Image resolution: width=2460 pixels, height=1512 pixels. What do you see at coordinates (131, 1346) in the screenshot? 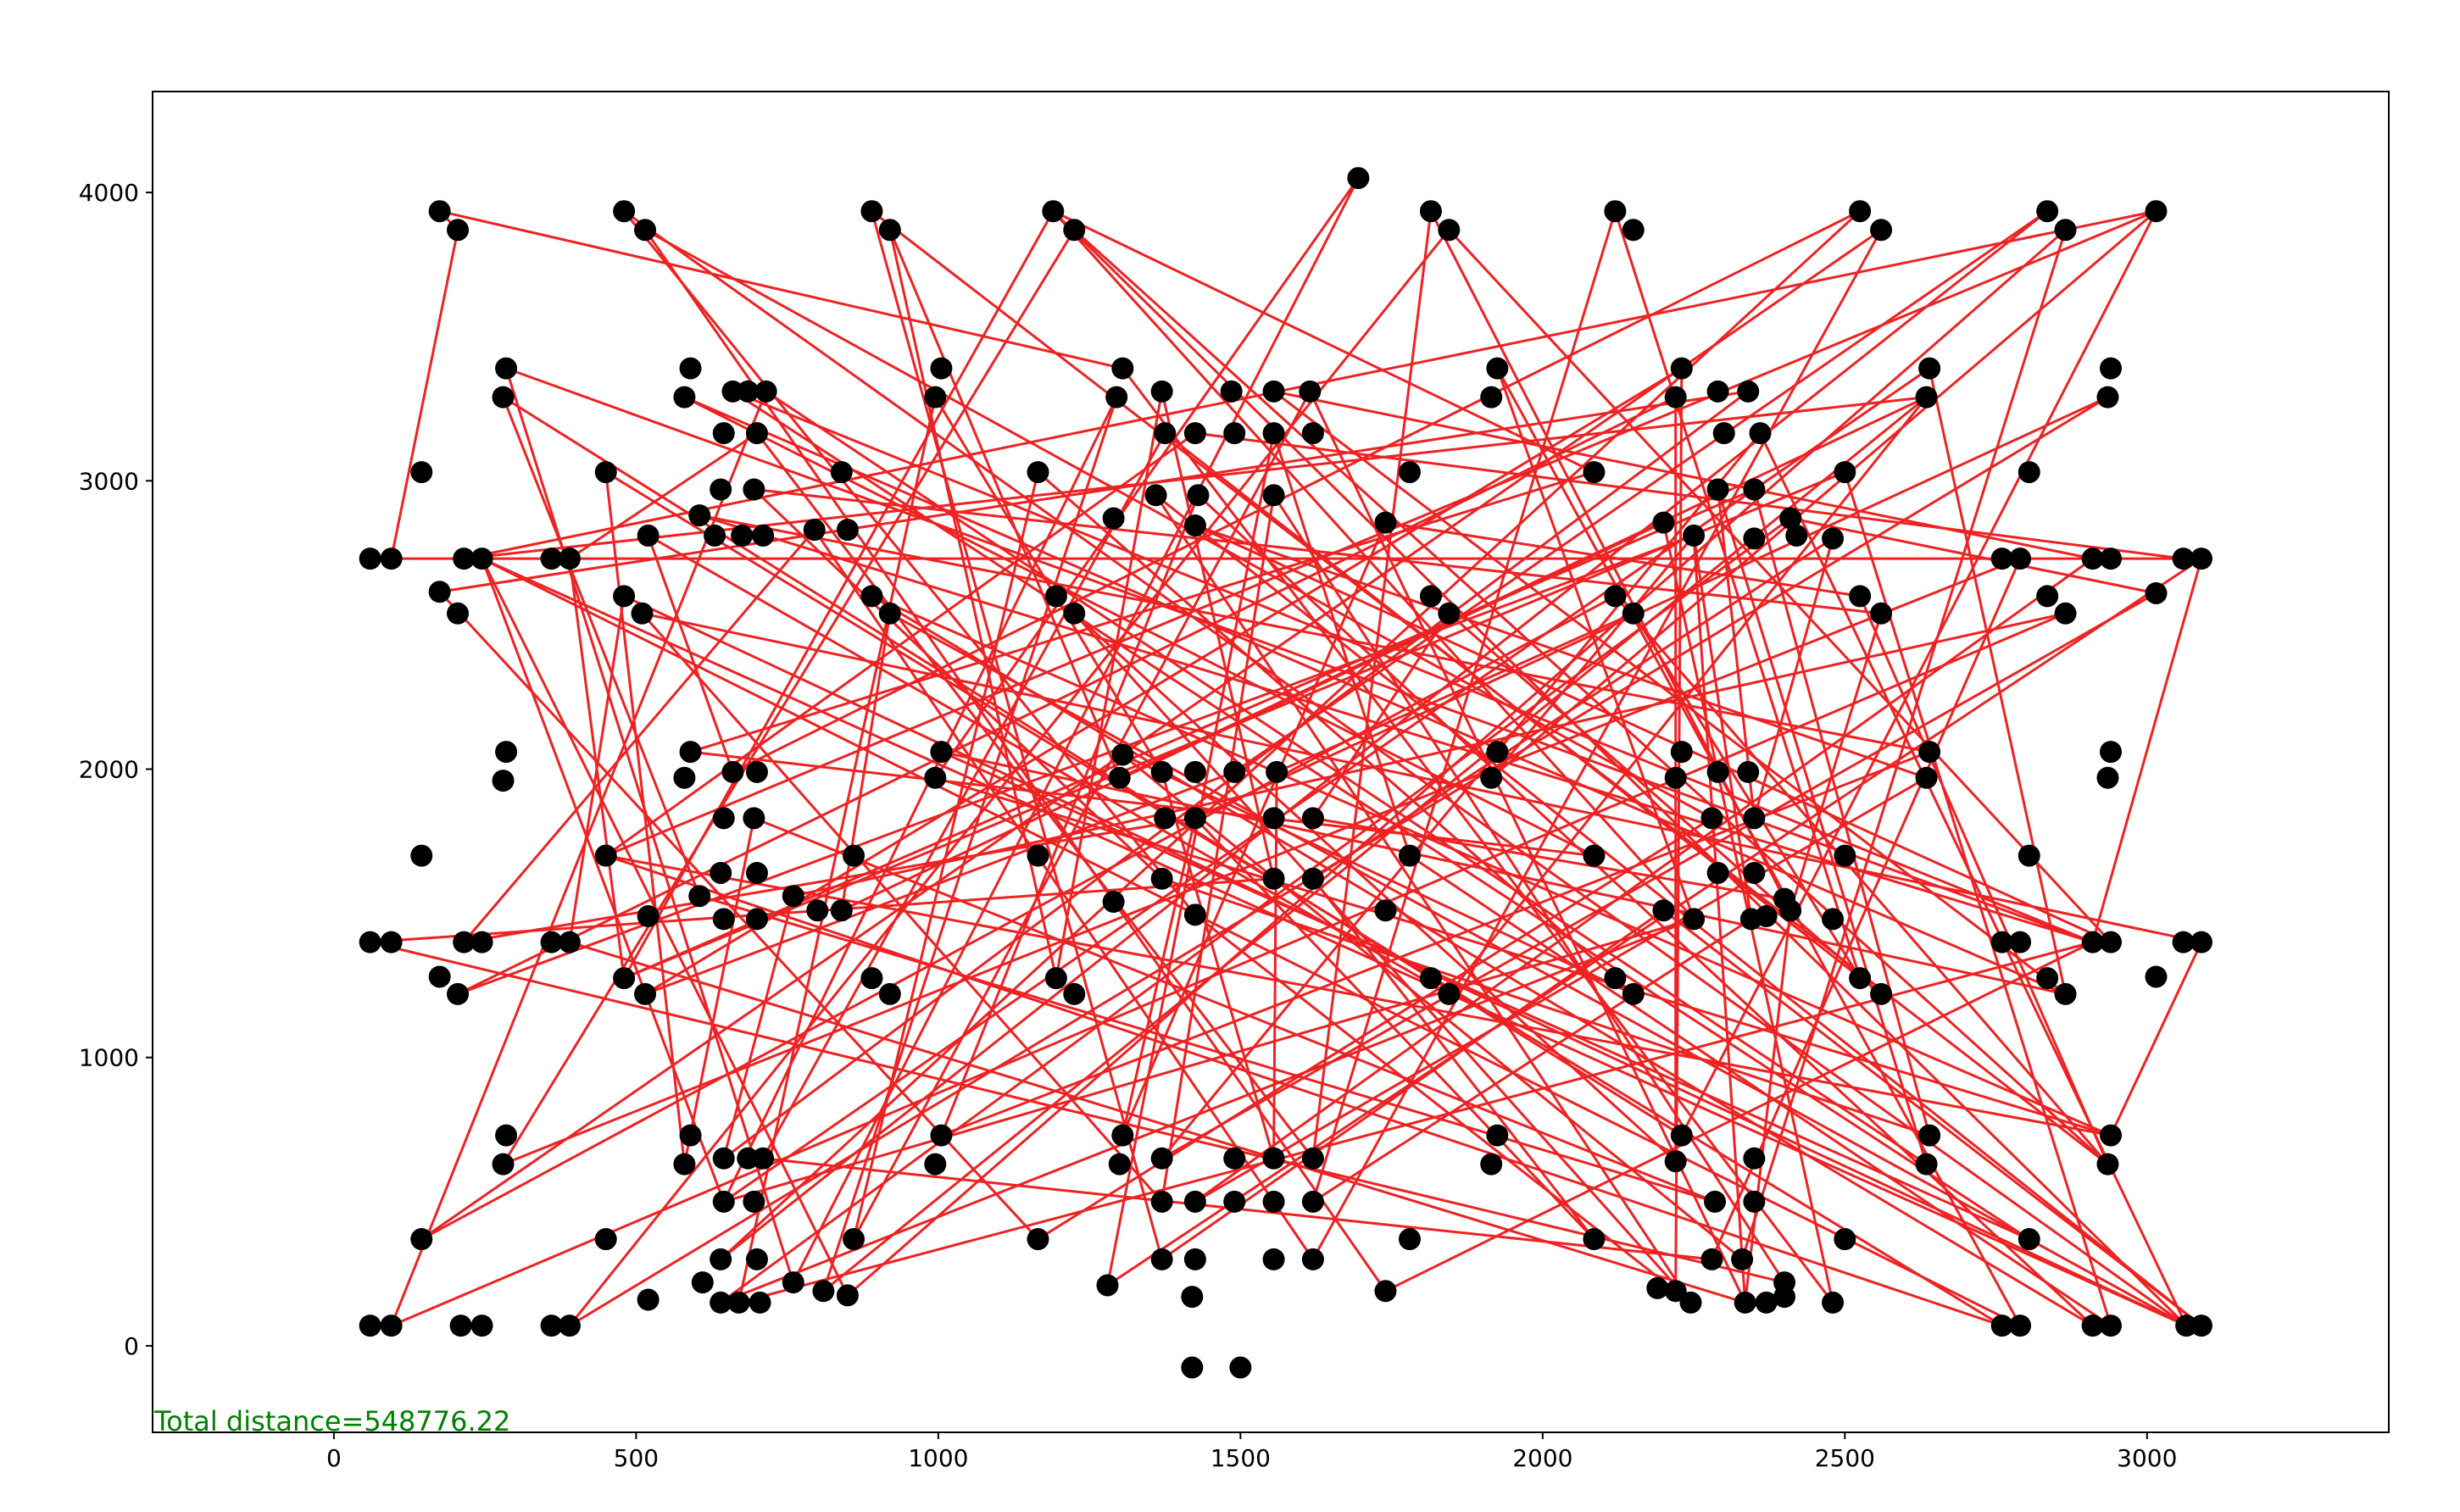
I see `y-tick-label: 0` at bounding box center [131, 1346].